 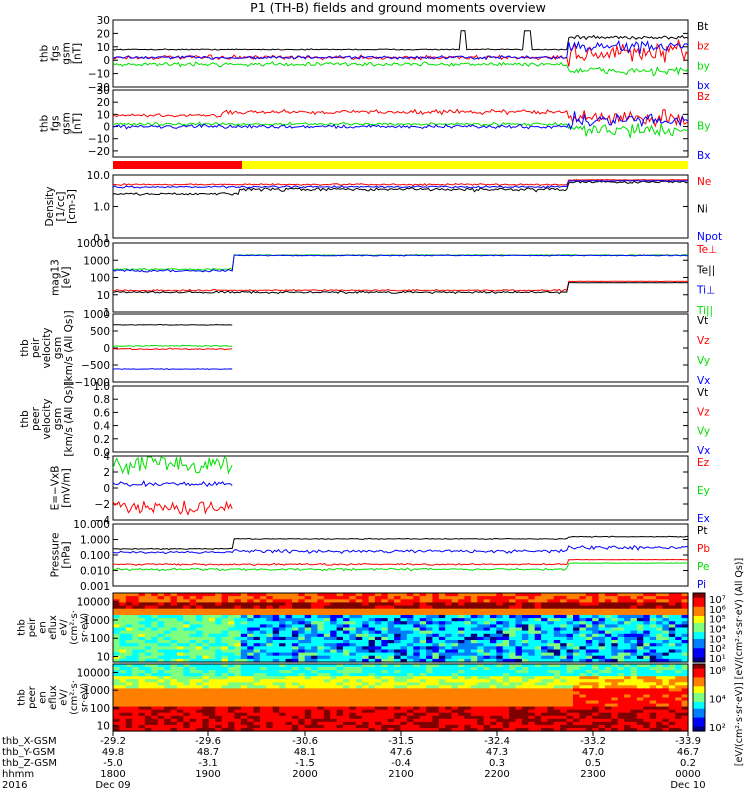 I want to click on xtick-x-3: -31.5, so click(x=401, y=741).